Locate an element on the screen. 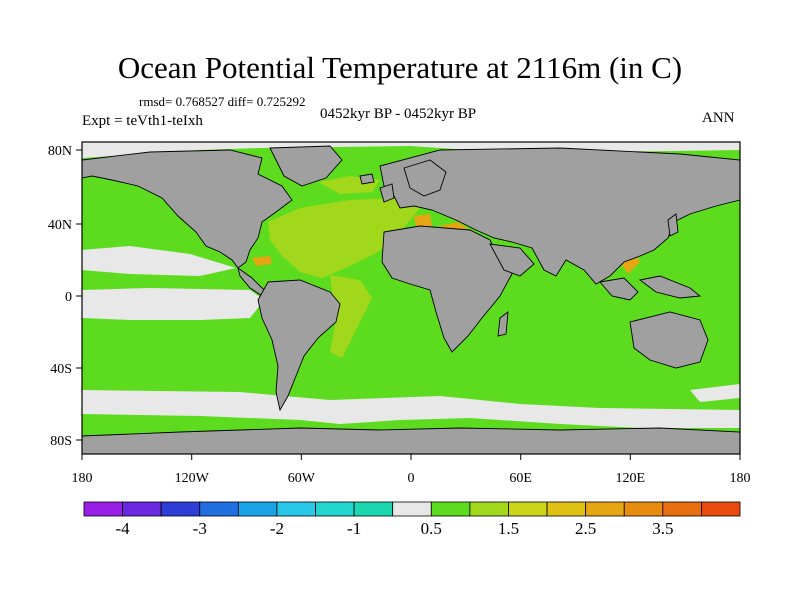 The width and height of the screenshot is (800, 600). colorbar-label: -2 is located at coordinates (277, 528).